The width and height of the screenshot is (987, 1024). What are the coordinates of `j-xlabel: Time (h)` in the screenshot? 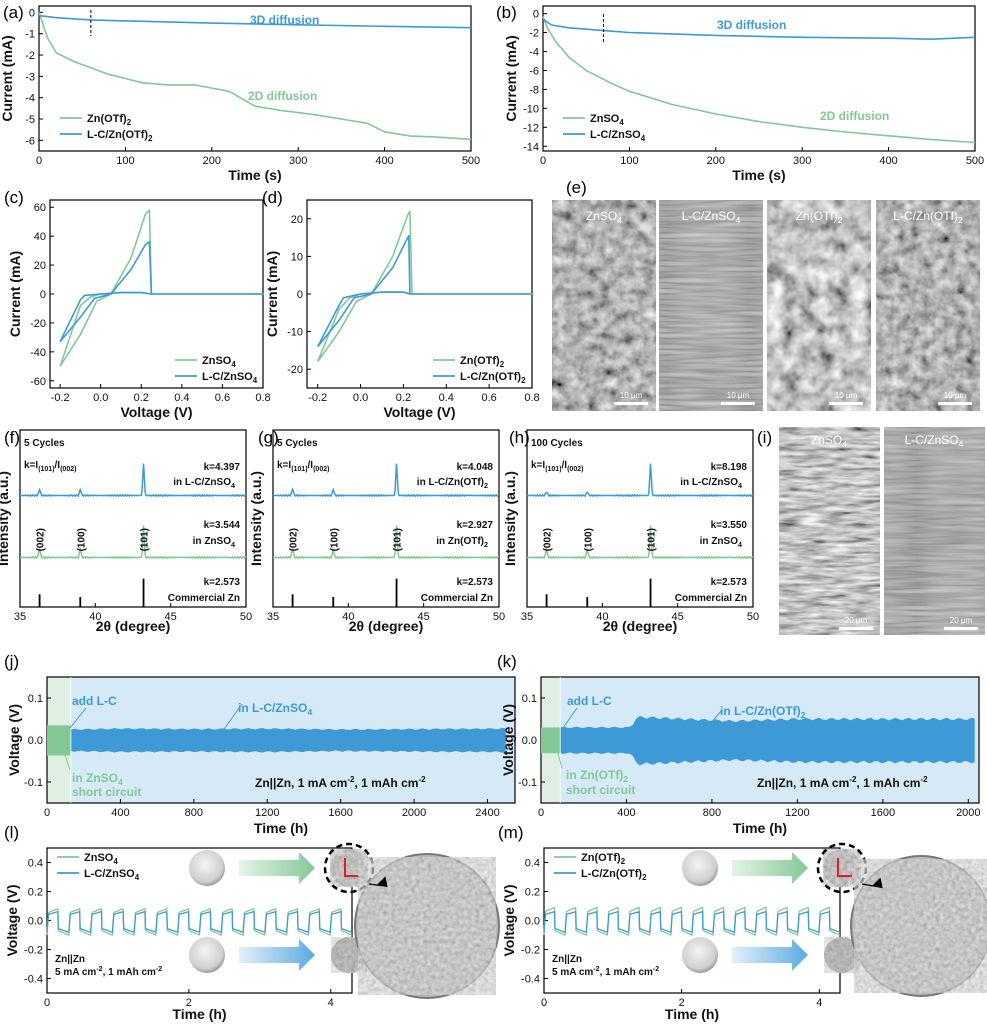 It's located at (281, 828).